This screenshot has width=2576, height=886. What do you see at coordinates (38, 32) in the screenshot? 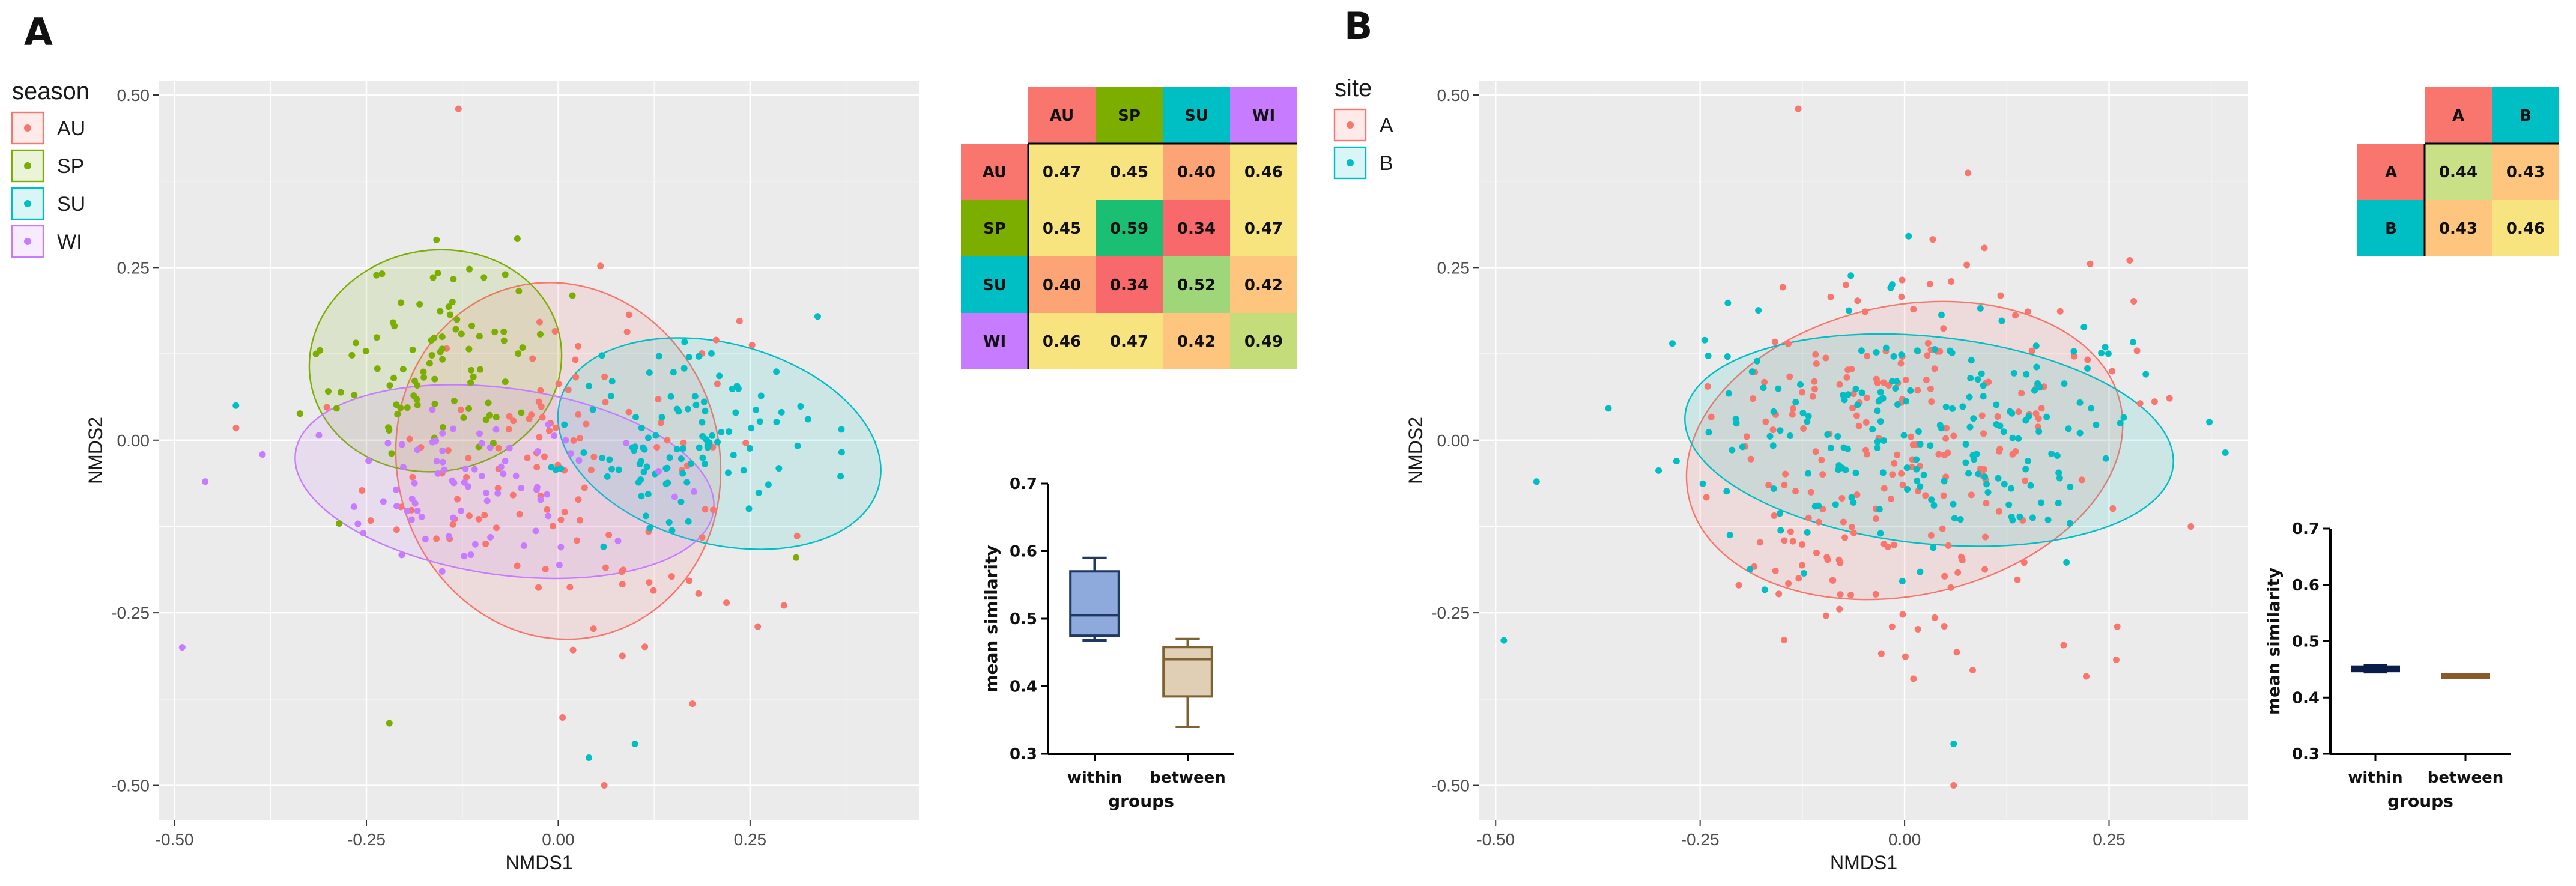
I see `panel-label-a: A` at bounding box center [38, 32].